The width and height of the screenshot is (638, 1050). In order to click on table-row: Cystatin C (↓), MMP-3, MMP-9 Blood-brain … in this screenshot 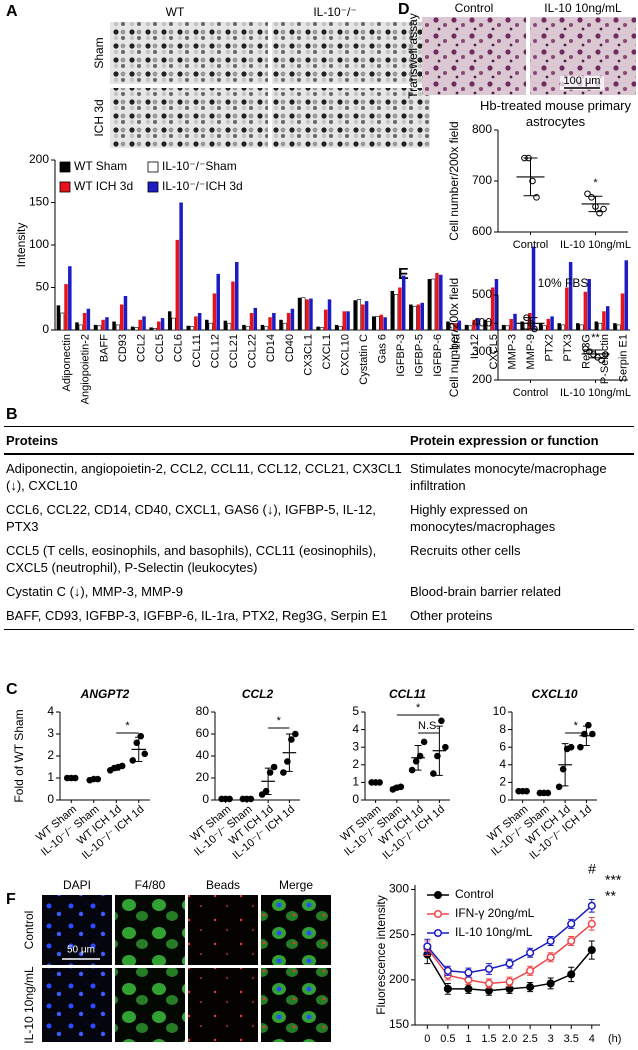, I will do `click(319, 590)`.